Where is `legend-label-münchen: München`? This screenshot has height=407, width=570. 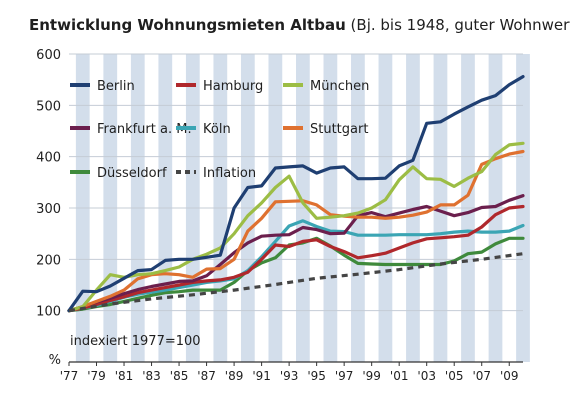
legend-label-münchen: München is located at coordinates (339, 86).